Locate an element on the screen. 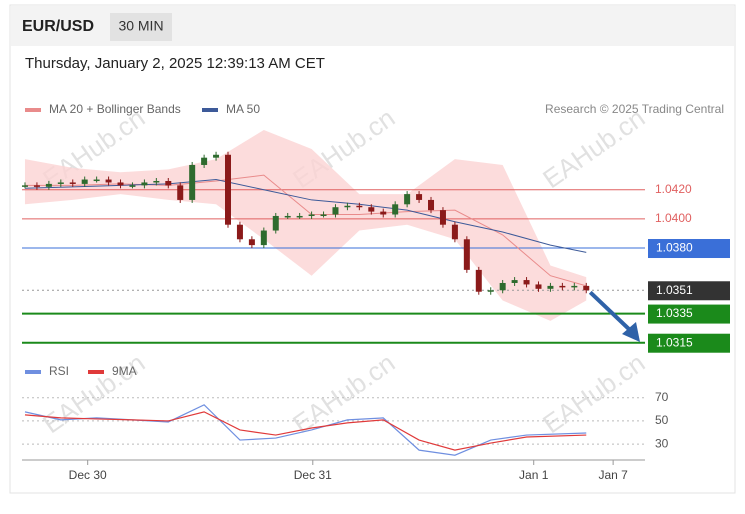  legend-label: 9MA is located at coordinates (124, 371).